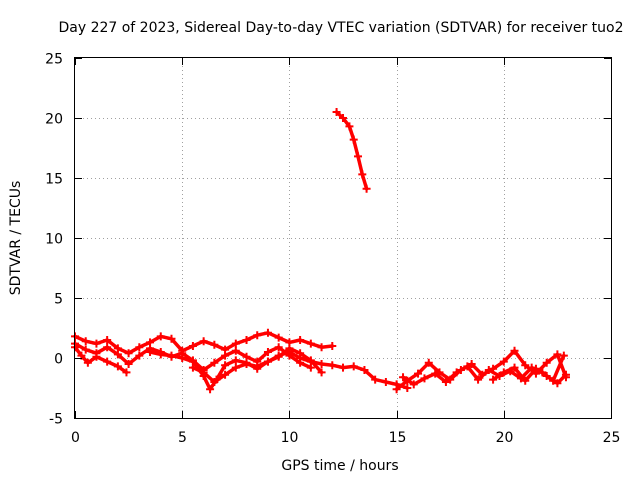 Image resolution: width=640 pixels, height=480 pixels. What do you see at coordinates (16, 238) in the screenshot?
I see `y-axis-label: SDTVAR / TECUs` at bounding box center [16, 238].